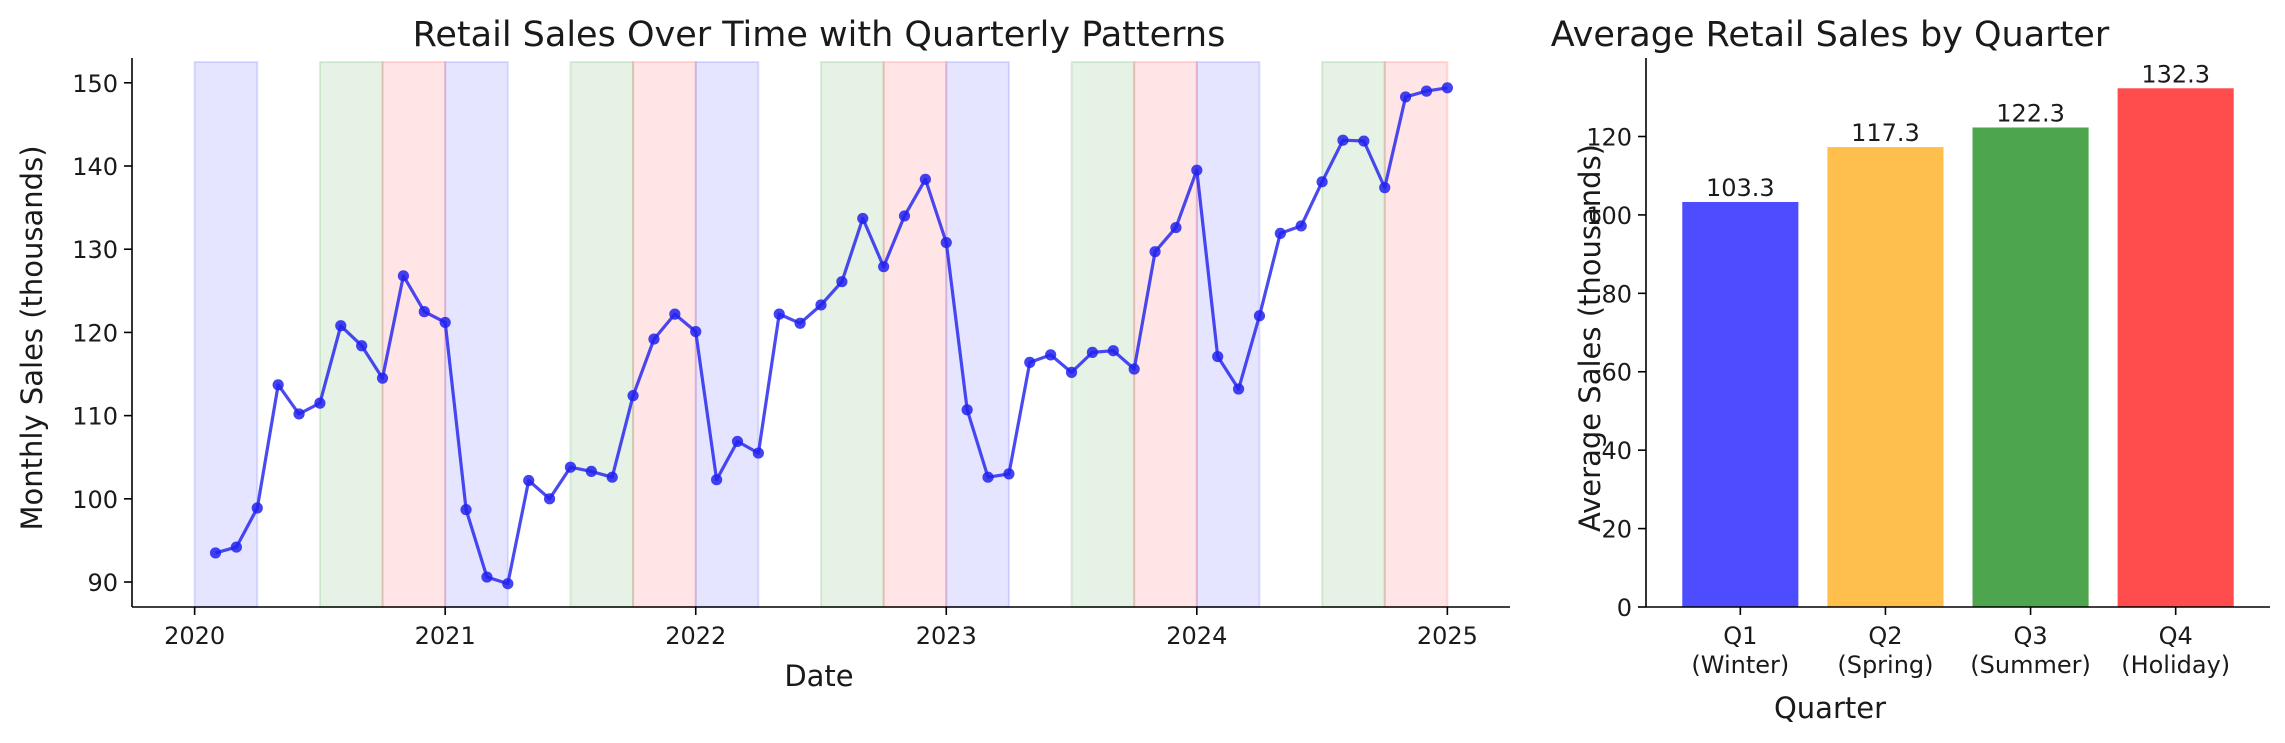 The width and height of the screenshot is (2285, 743). Describe the element at coordinates (1740, 188) in the screenshot. I see `bar-value-label: 103.3` at that location.